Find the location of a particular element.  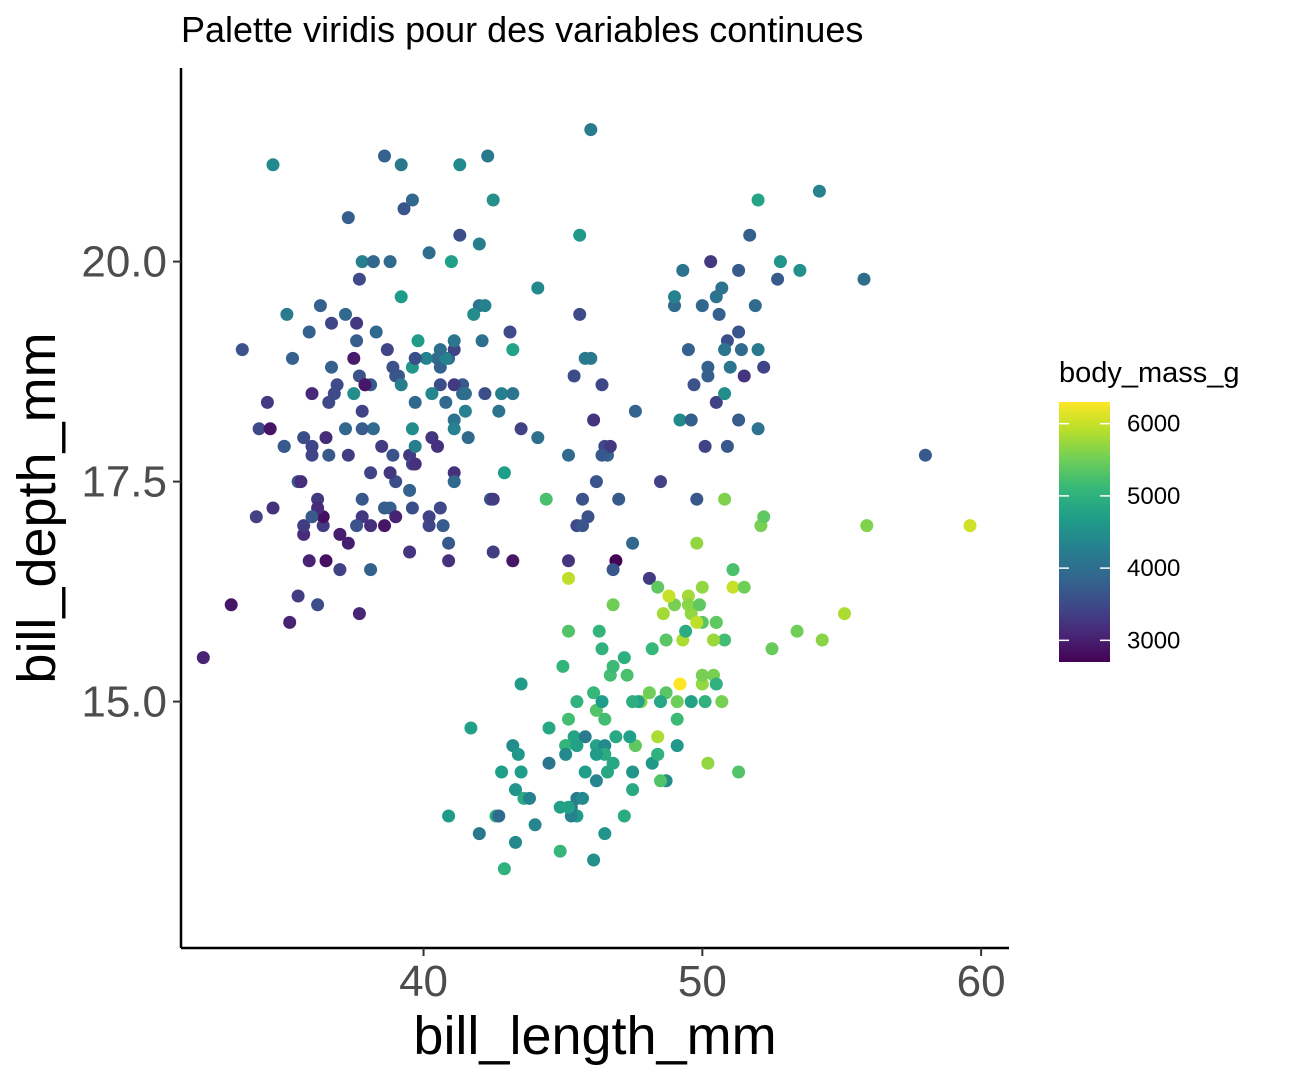

y-axis-ticks: 15.0 17.5 20.0 is located at coordinates (131, 482).